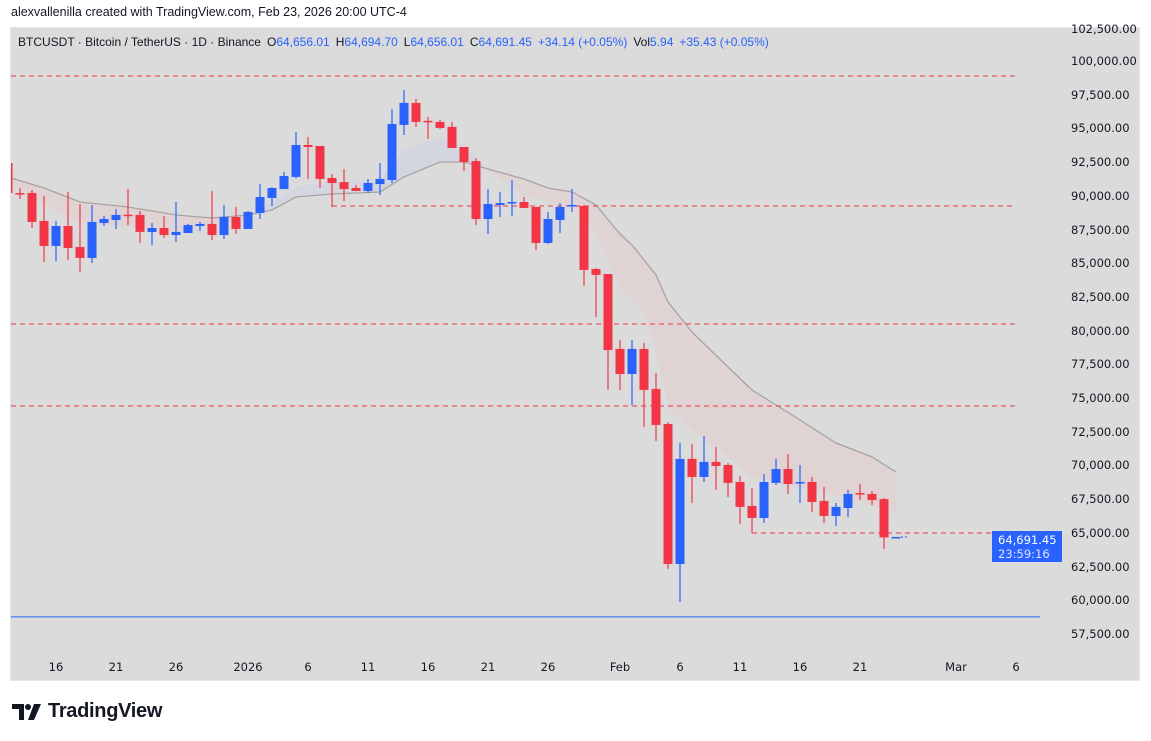 Image resolution: width=1151 pixels, height=741 pixels. What do you see at coordinates (620, 667) in the screenshot?
I see `time-tick-label: Feb` at bounding box center [620, 667].